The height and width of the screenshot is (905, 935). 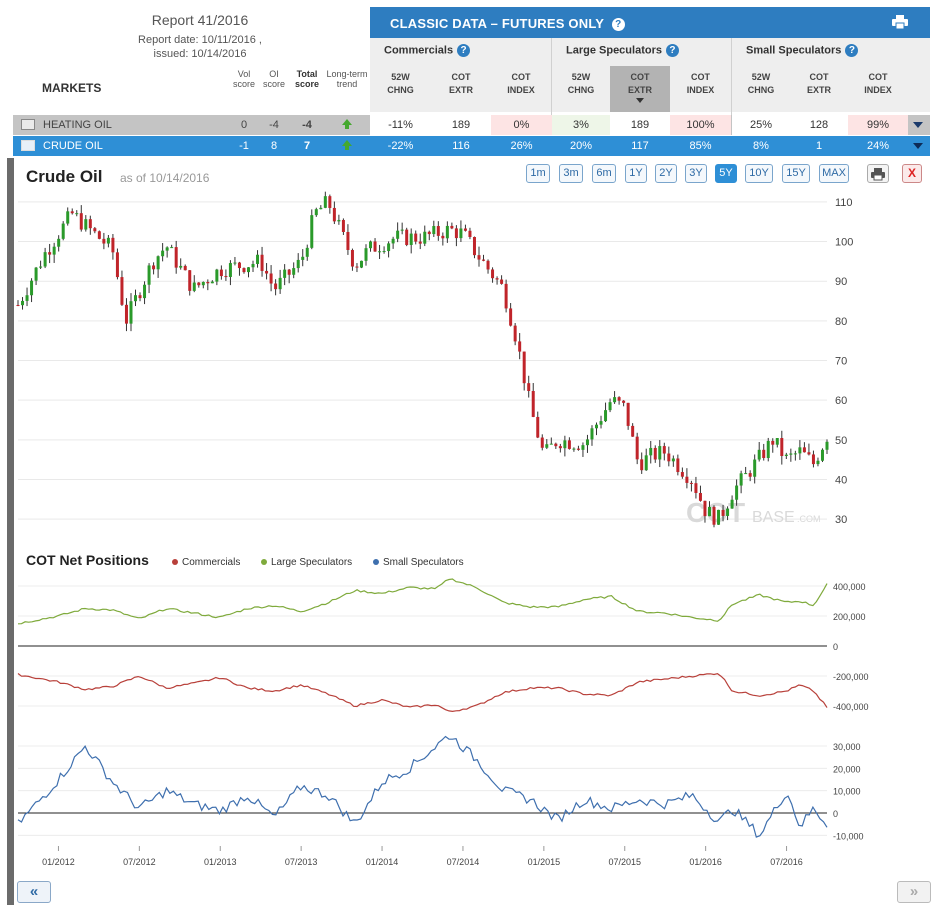 I want to click on report-title: Report 41/2016, so click(x=200, y=20).